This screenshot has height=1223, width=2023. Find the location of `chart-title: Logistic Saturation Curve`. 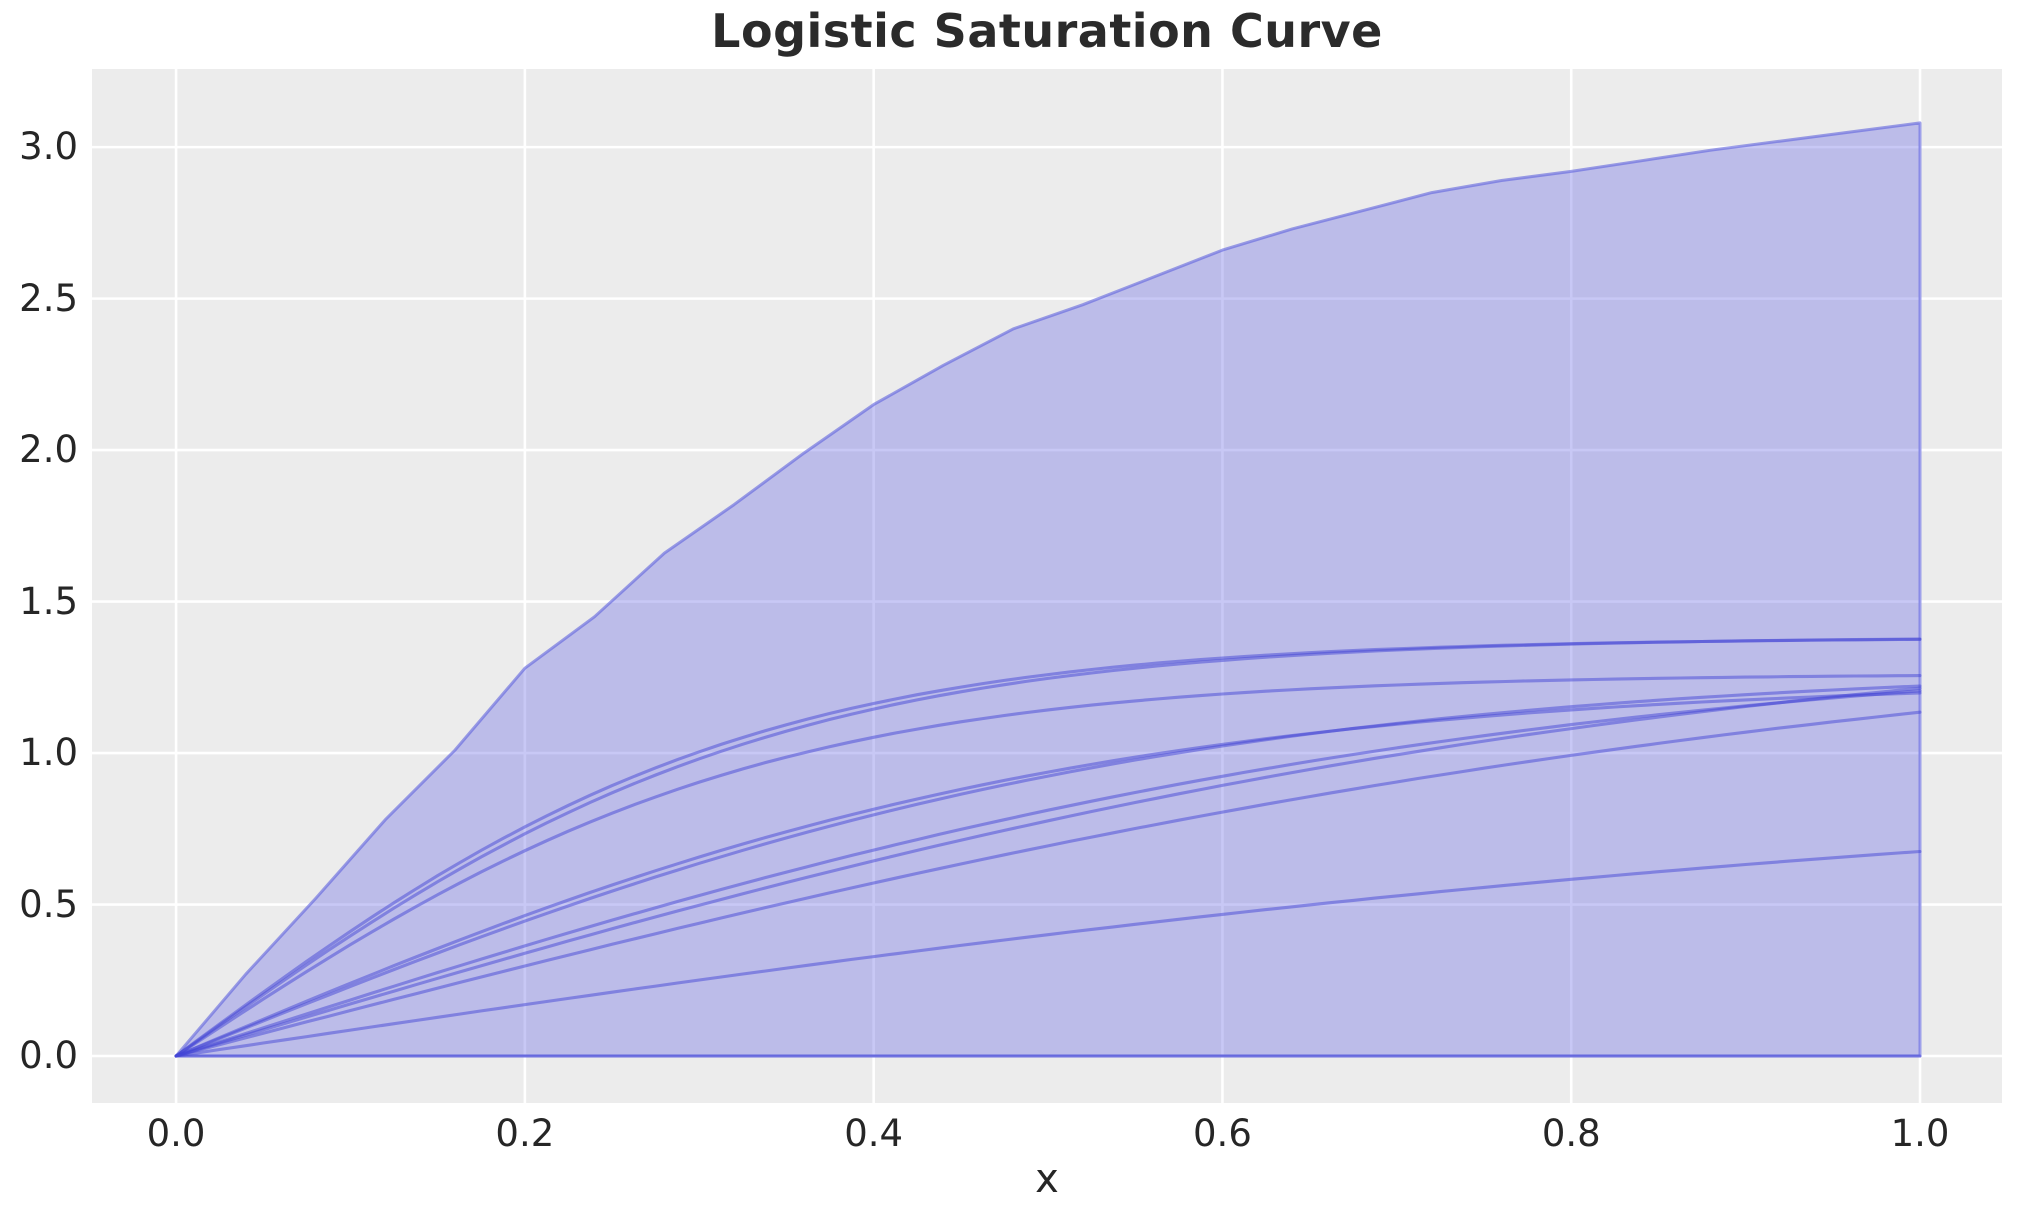

chart-title: Logistic Saturation Curve is located at coordinates (1047, 31).